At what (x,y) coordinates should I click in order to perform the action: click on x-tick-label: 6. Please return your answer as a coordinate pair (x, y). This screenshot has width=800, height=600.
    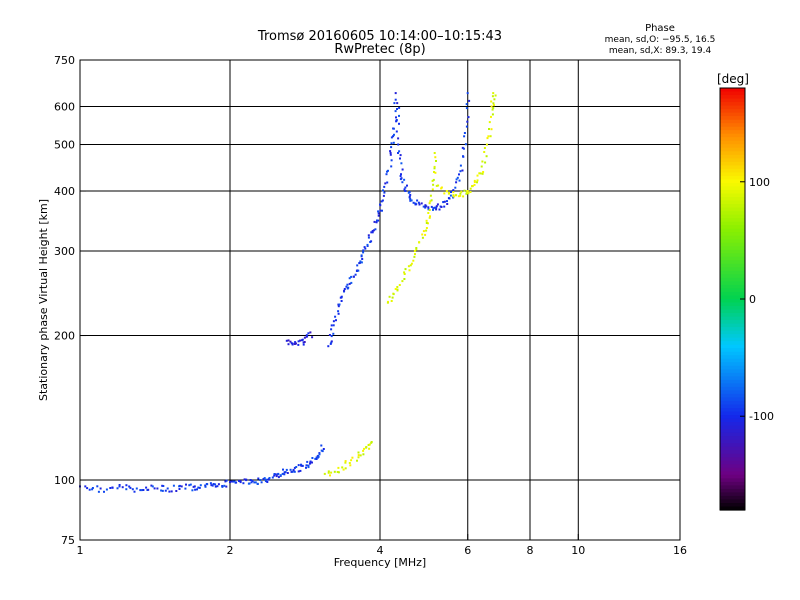
    Looking at the image, I should click on (467, 550).